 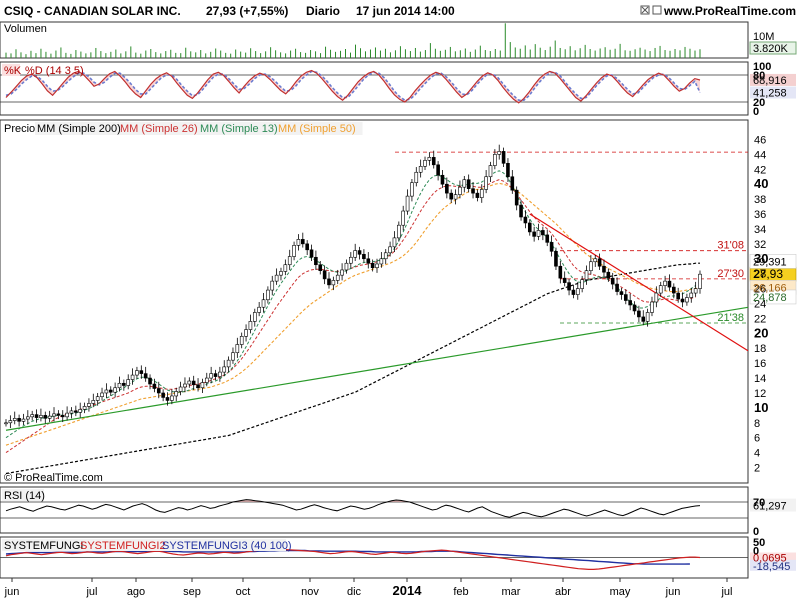 I want to click on price-value: 24,878, so click(x=770, y=298).